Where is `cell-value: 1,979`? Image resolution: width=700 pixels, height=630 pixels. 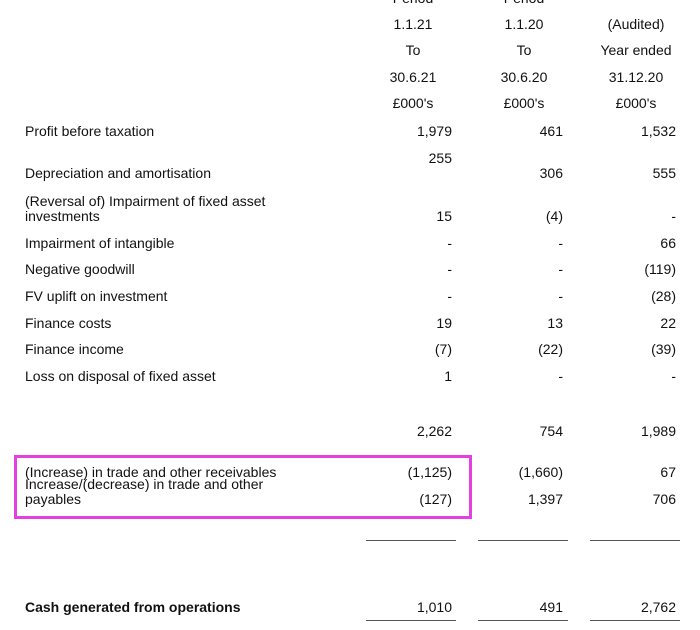
cell-value: 1,979 is located at coordinates (434, 131).